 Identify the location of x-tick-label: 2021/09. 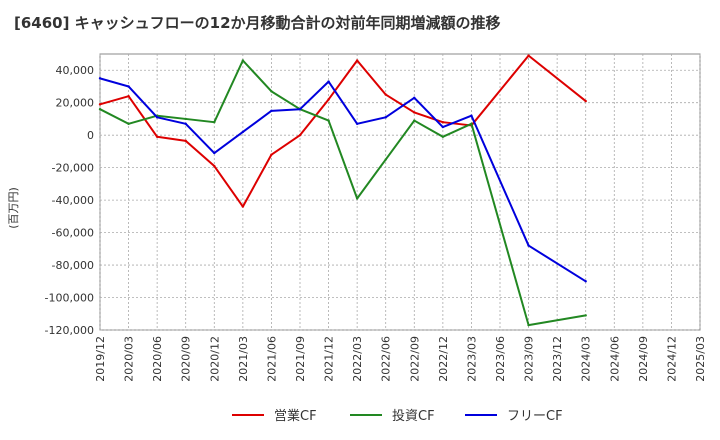
(300, 359).